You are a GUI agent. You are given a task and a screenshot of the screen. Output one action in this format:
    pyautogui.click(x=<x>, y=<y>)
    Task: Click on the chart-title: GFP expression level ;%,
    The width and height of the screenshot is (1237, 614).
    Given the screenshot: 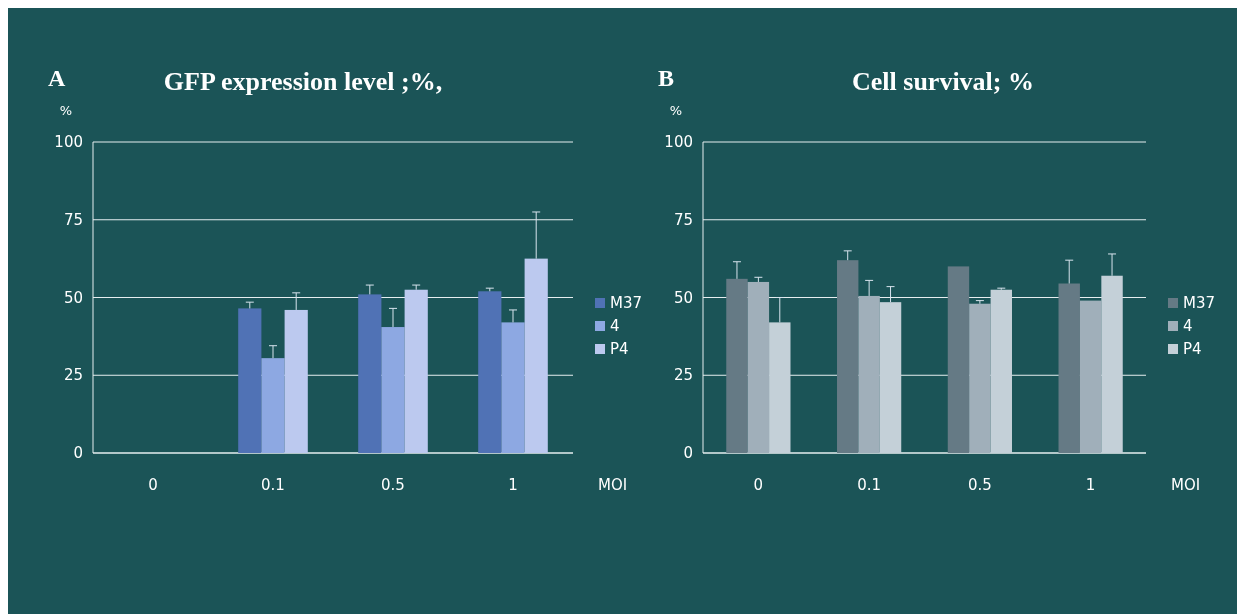 What is the action you would take?
    pyautogui.click(x=303, y=81)
    